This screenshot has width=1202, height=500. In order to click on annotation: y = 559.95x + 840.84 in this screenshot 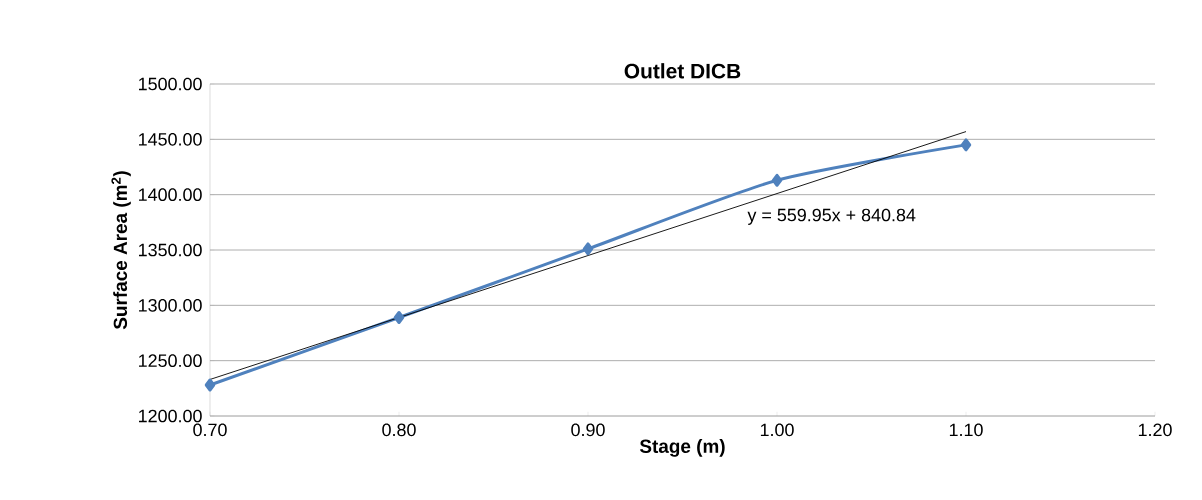, I will do `click(831, 216)`.